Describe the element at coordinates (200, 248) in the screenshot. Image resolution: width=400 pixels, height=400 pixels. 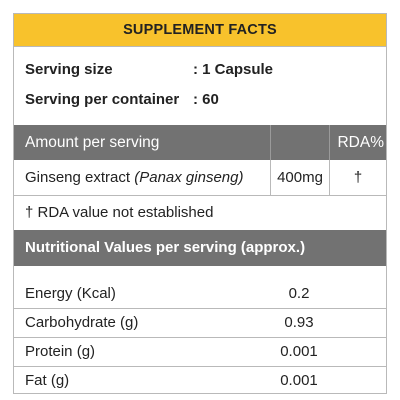
I see `nutrition-header: Nutritional Values per serving (approx.)` at that location.